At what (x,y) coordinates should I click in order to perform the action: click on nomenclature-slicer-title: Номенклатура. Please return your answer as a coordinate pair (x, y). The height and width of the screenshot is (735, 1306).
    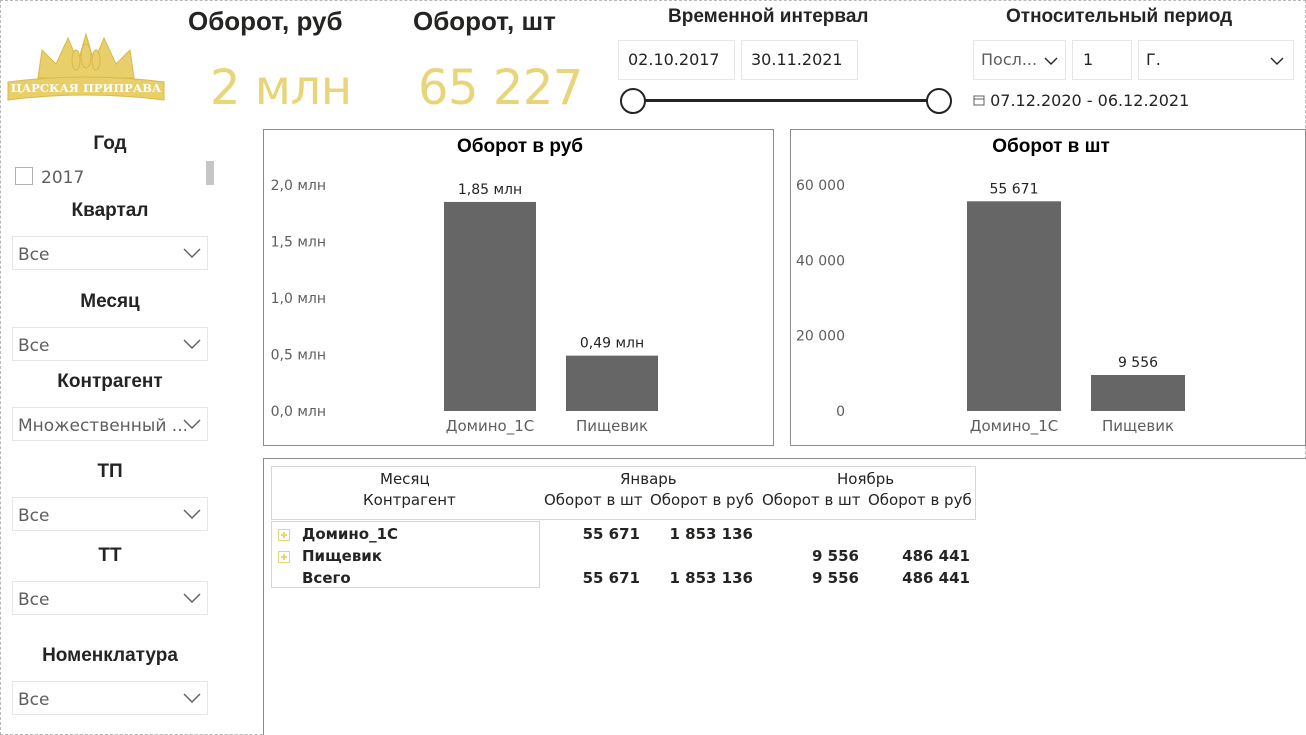
    Looking at the image, I should click on (110, 655).